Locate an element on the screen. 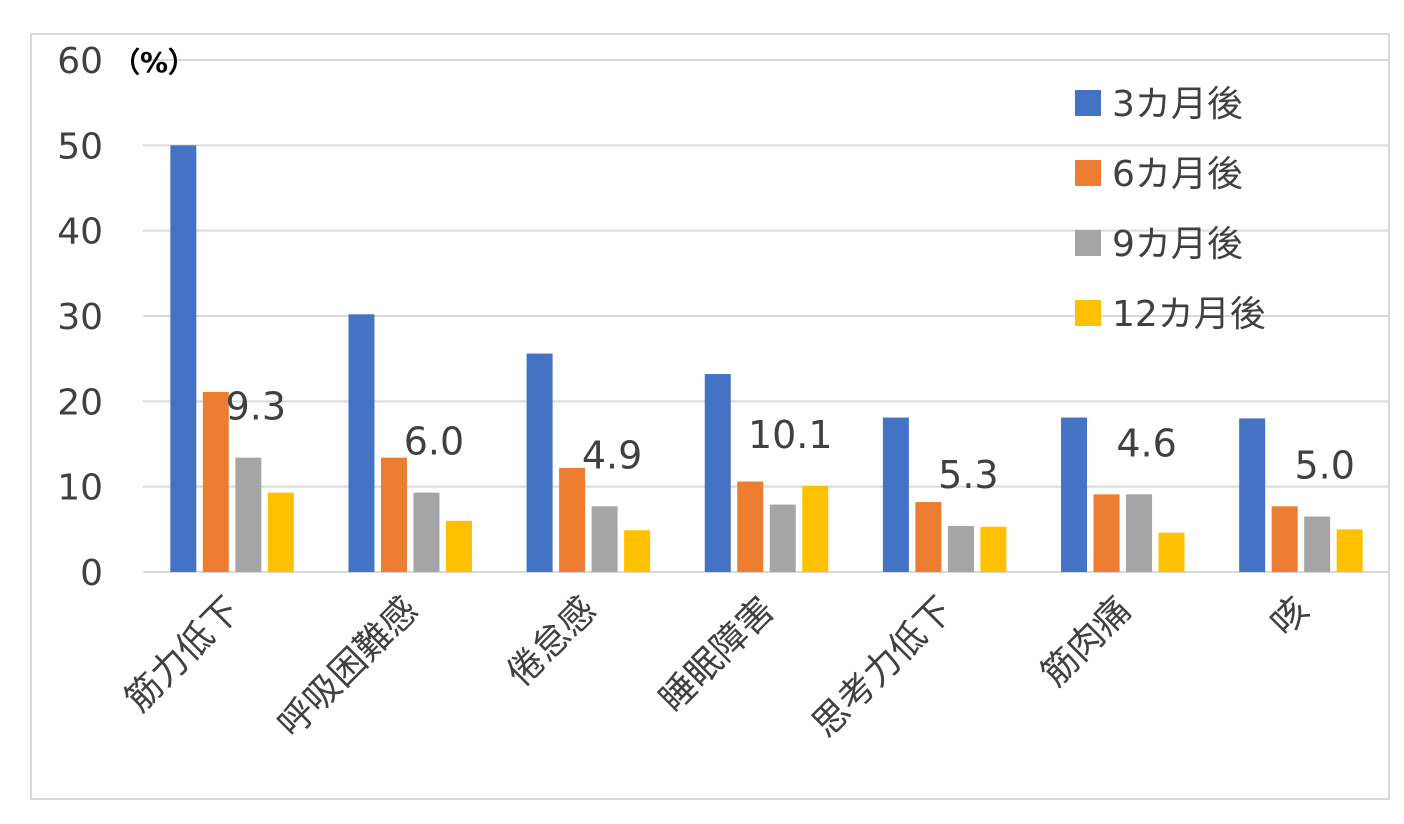 Image resolution: width=1404 pixels, height=824 pixels. category-label: 思考力低下 is located at coordinates (883, 667).